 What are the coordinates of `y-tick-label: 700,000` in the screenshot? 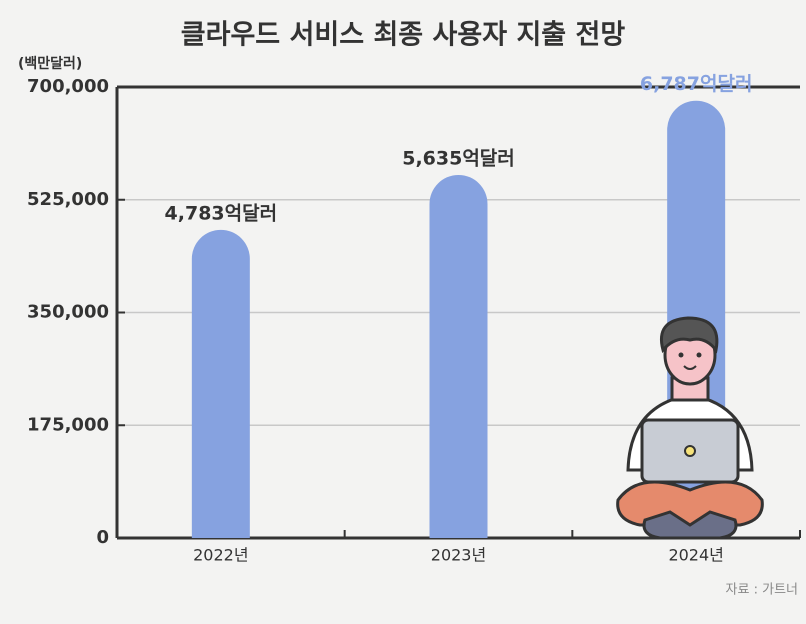 It's located at (68, 86).